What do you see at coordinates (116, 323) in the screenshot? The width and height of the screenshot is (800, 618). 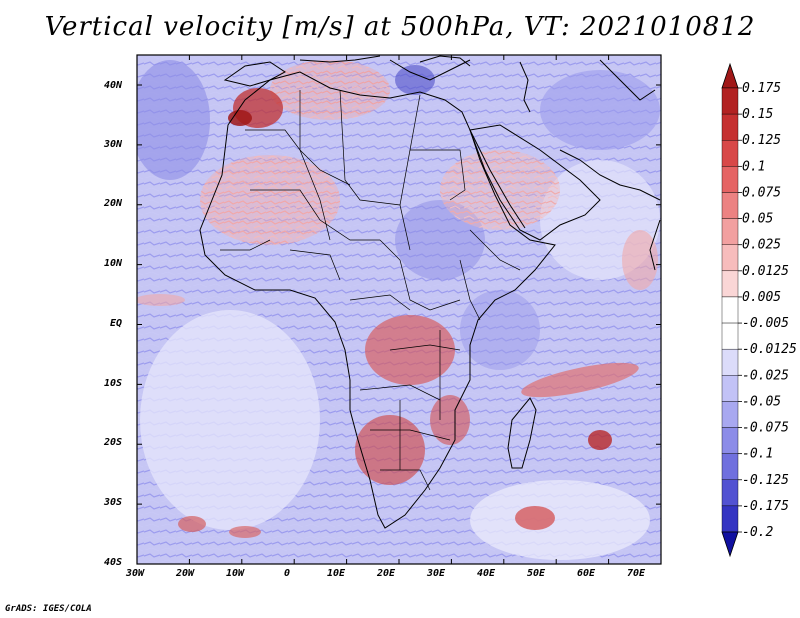 I see `lat-label: EQ` at bounding box center [116, 323].